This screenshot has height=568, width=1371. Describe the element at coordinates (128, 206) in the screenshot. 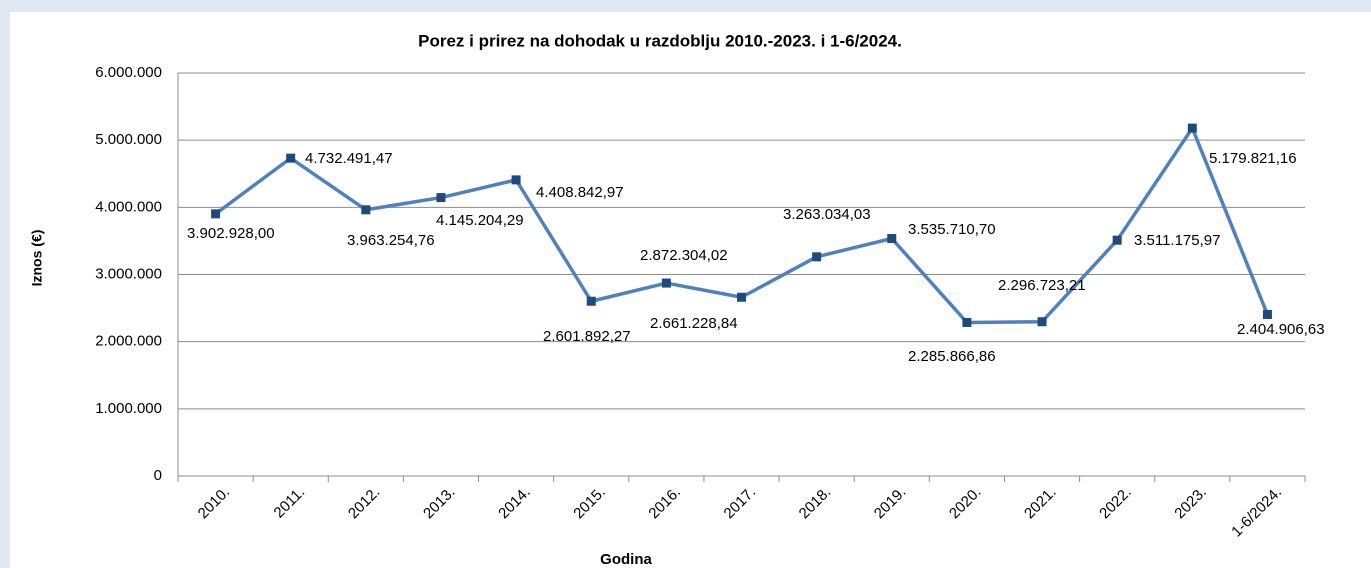

I see `y-tick-label: 4.000.000` at that location.